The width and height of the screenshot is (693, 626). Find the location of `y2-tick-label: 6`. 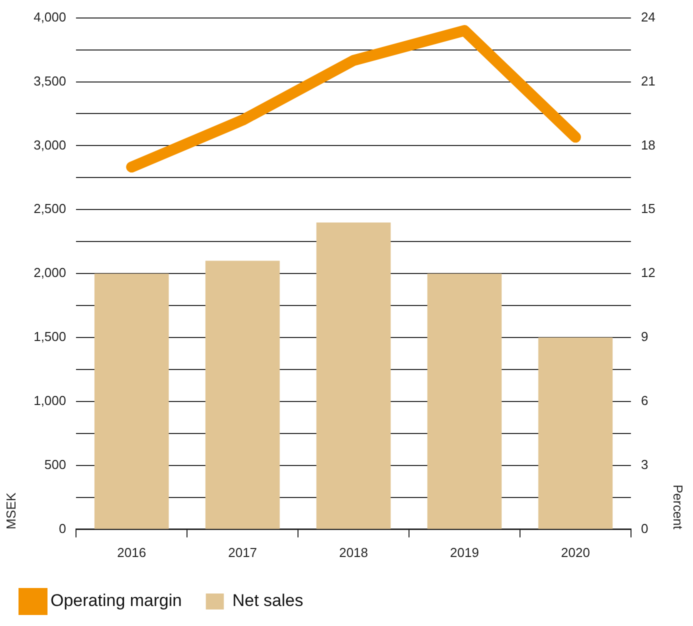

y2-tick-label: 6 is located at coordinates (644, 400).